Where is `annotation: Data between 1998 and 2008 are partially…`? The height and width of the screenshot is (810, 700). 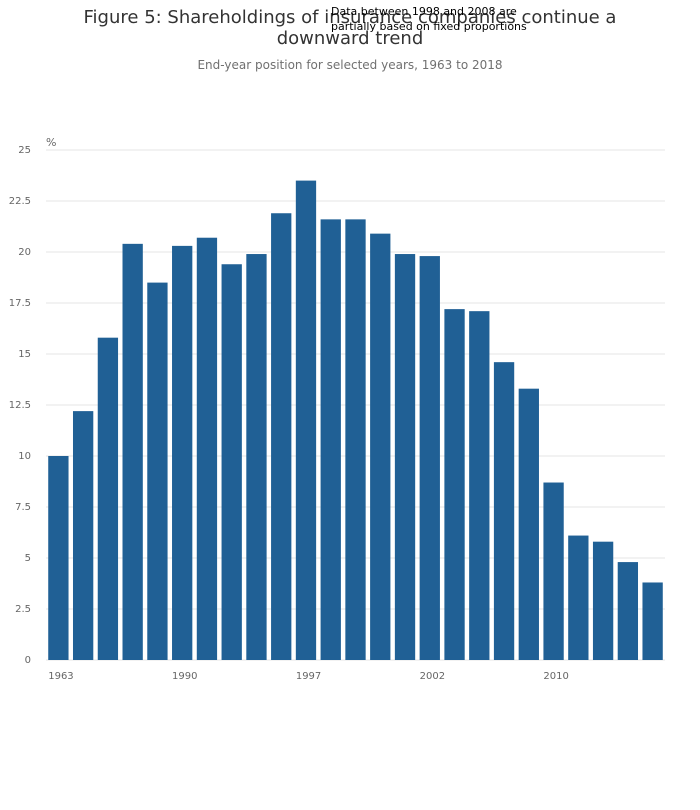 annotation: Data between 1998 and 2008 are partially… is located at coordinates (429, 19).